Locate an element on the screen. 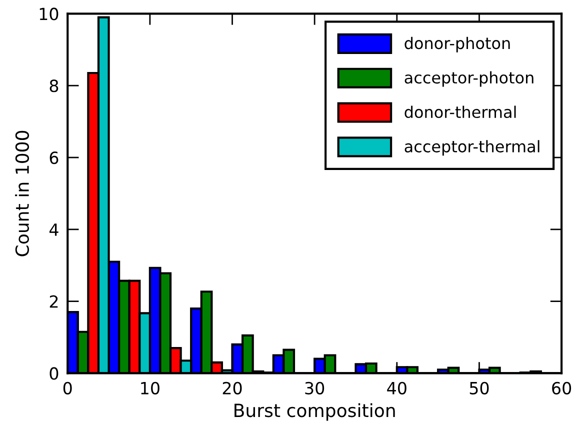  y-tick-label: 10 is located at coordinates (49, 14).